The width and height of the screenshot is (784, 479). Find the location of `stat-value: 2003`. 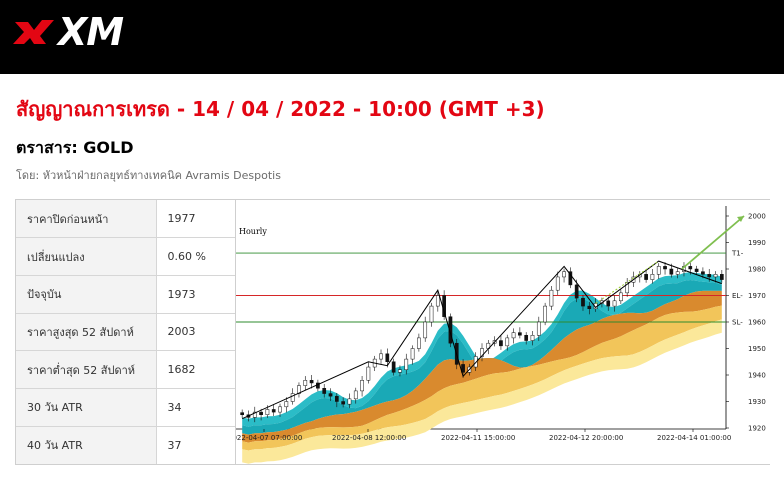

stat-value: 2003 is located at coordinates (195, 332).